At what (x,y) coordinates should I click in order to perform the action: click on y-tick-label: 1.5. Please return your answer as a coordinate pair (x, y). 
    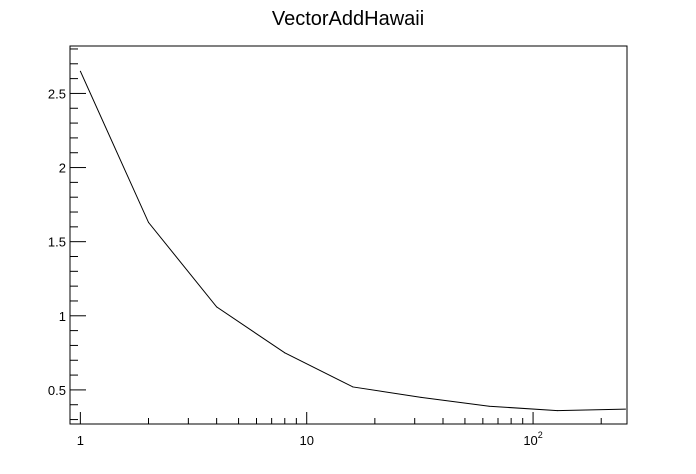
    Looking at the image, I should click on (57, 242).